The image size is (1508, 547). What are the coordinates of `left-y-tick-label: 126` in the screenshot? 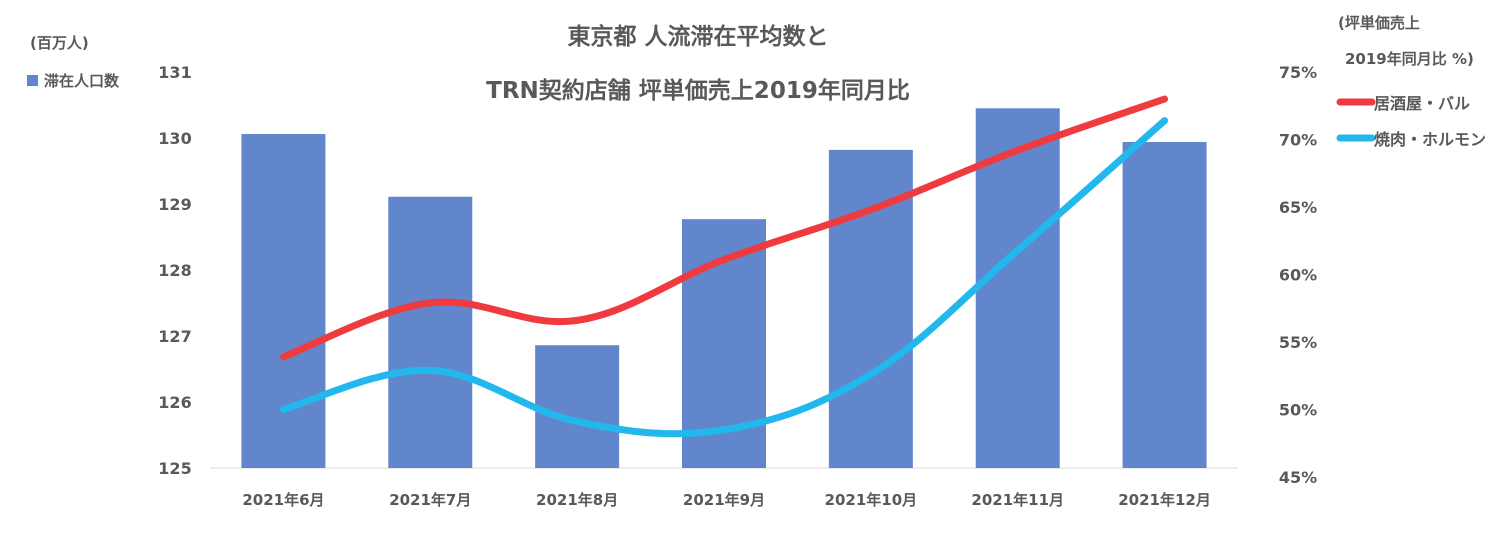 It's located at (174, 402).